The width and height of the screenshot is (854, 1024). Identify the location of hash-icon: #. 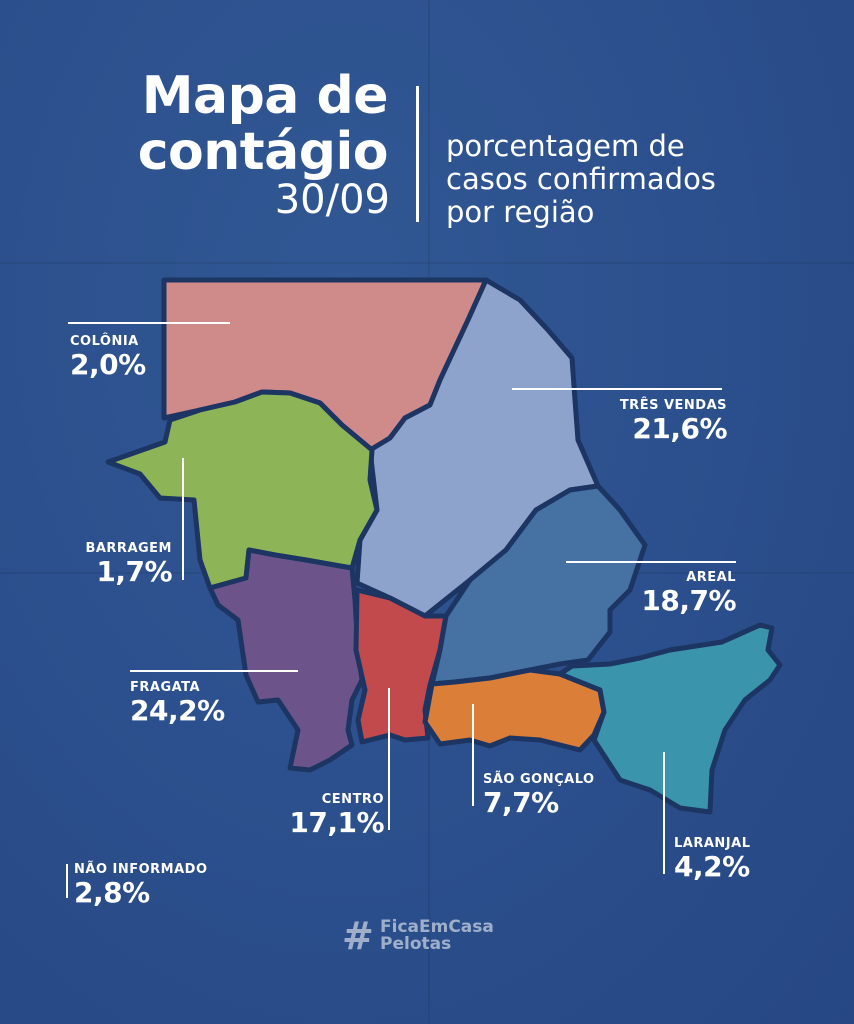
(358, 936).